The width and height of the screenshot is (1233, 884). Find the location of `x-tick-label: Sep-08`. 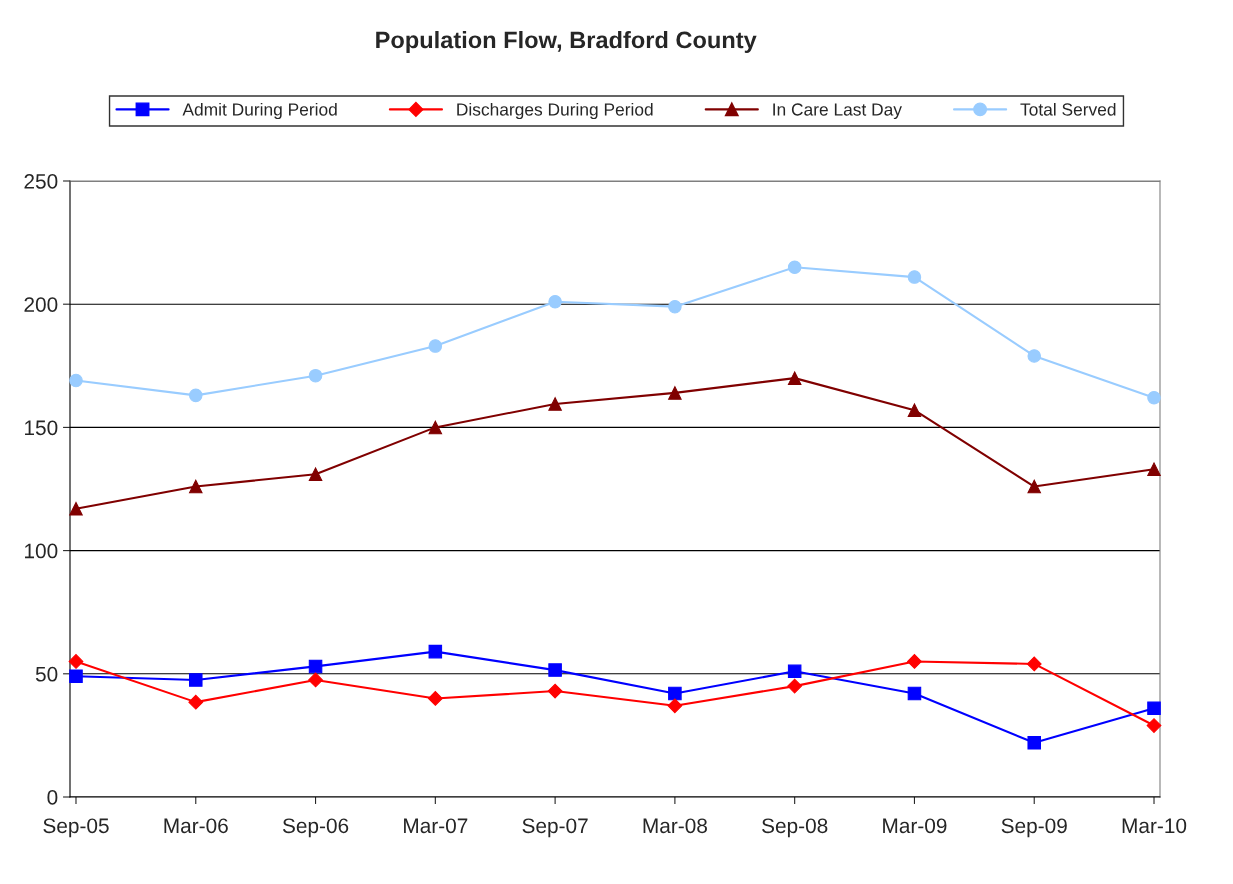

x-tick-label: Sep-08 is located at coordinates (795, 828).